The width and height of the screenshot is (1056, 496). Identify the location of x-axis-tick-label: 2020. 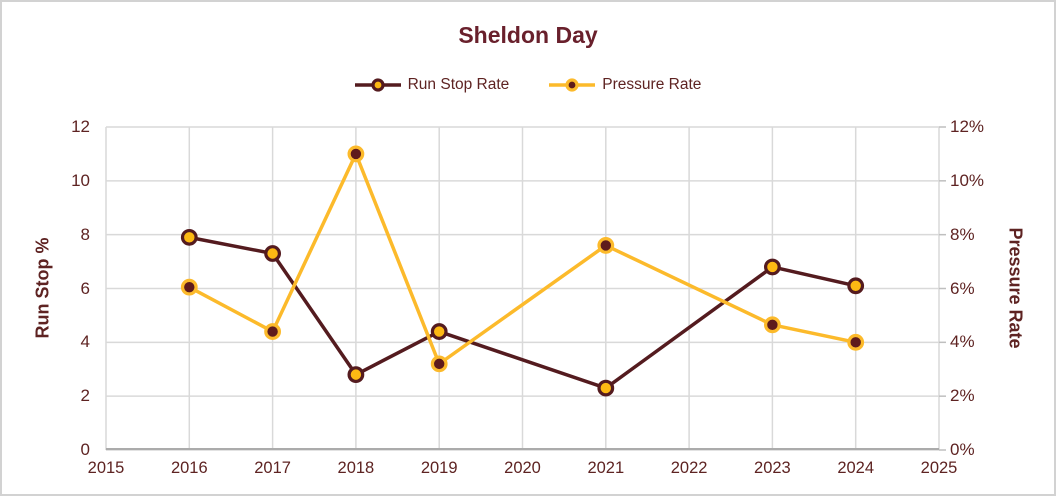
(522, 468).